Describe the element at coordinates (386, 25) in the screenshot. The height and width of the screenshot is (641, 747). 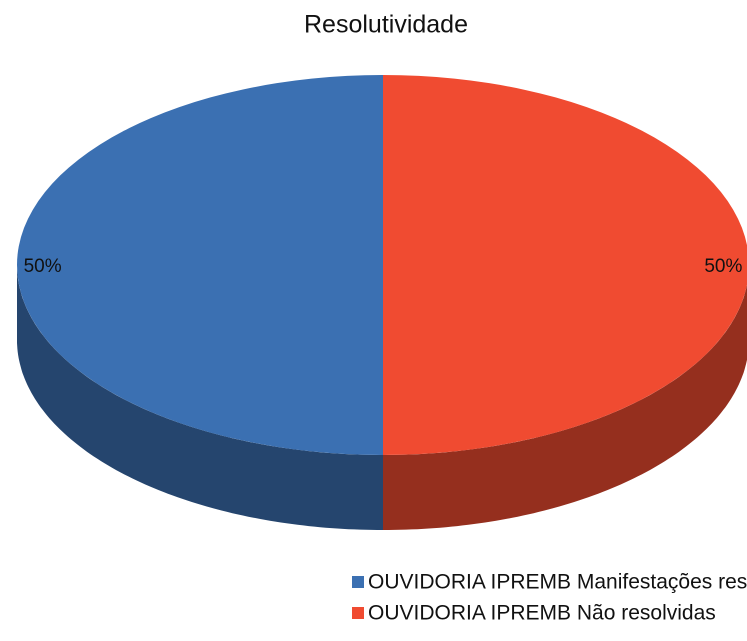
I see `chart-title: Resolutividade` at that location.